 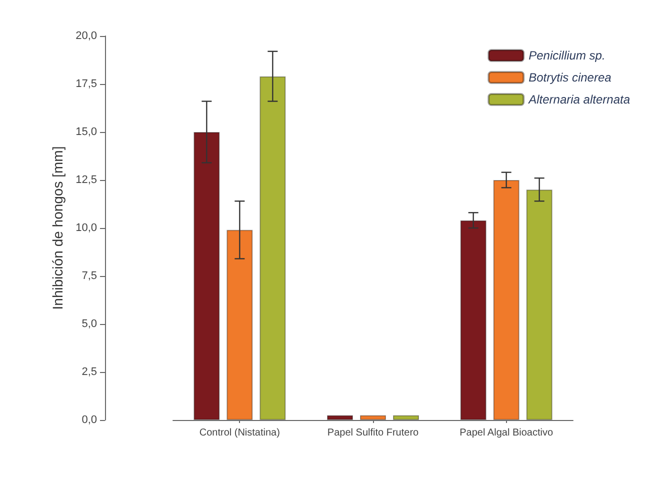 What do you see at coordinates (570, 77) in the screenshot?
I see `legend-label: Botrytis cinerea` at bounding box center [570, 77].